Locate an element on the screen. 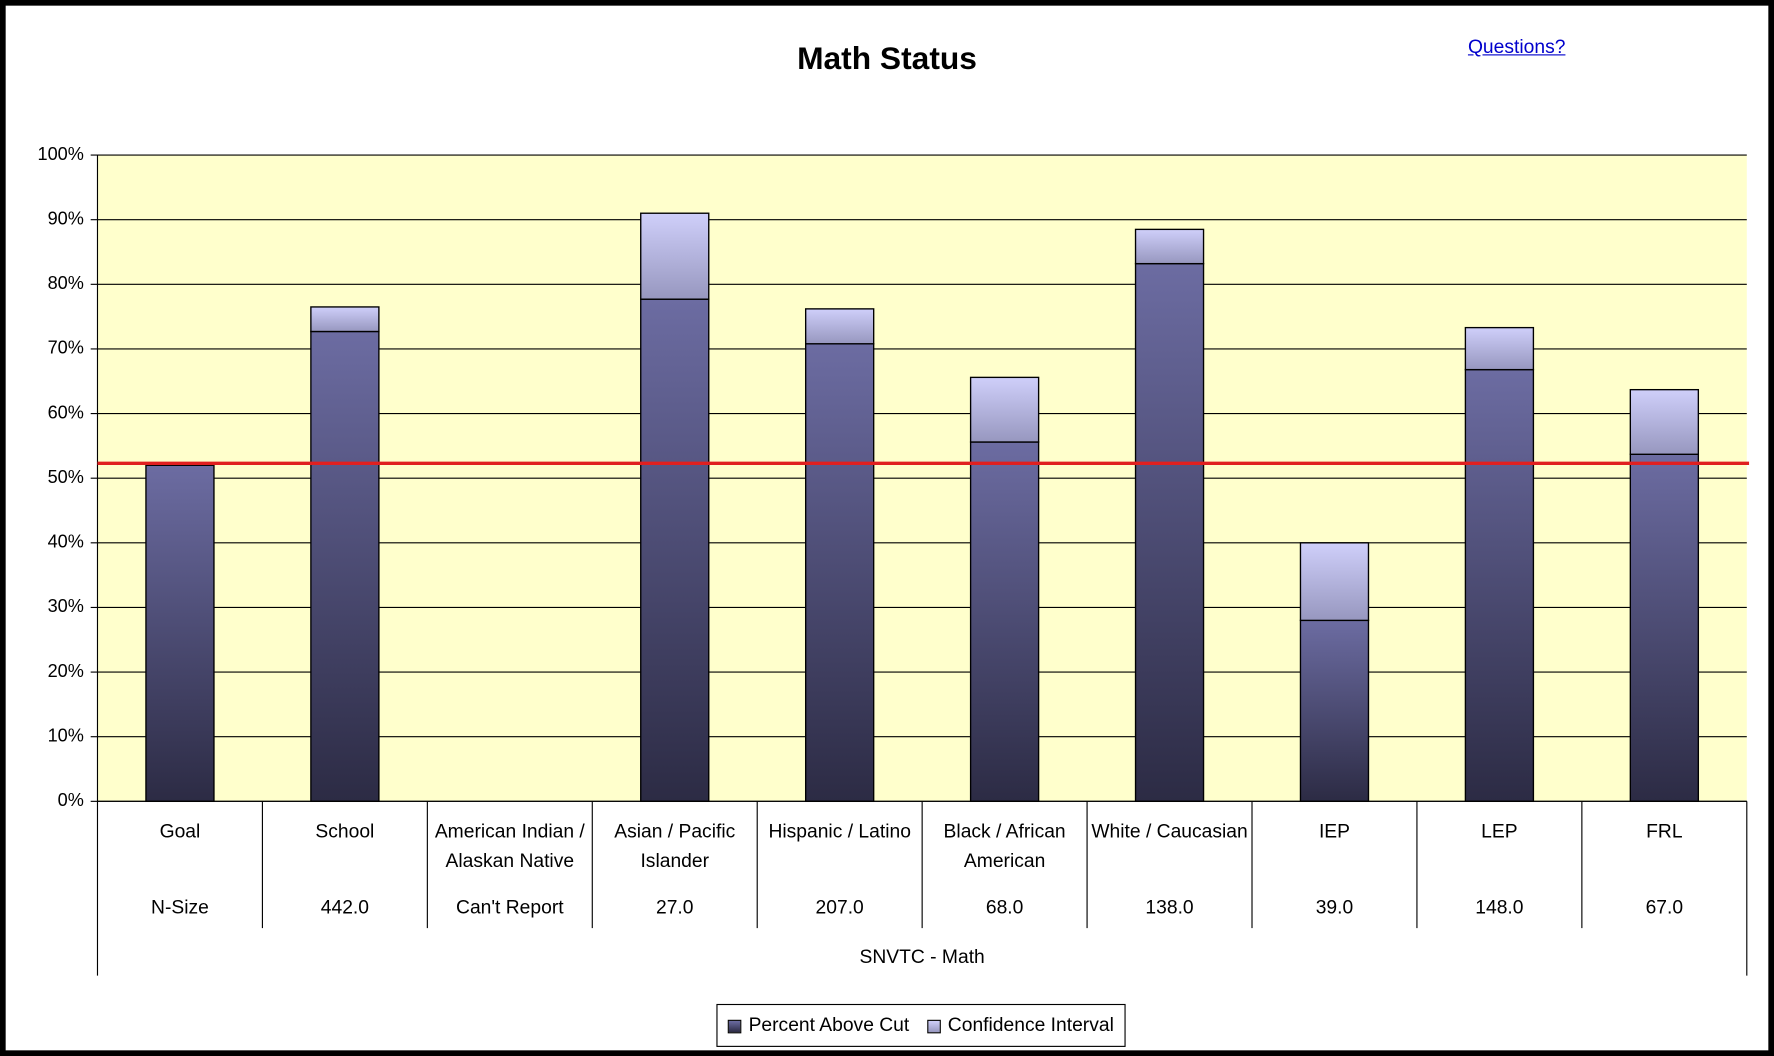 The image size is (1774, 1056). legend: Percent Above Cut Confidence Interval is located at coordinates (921, 1025).